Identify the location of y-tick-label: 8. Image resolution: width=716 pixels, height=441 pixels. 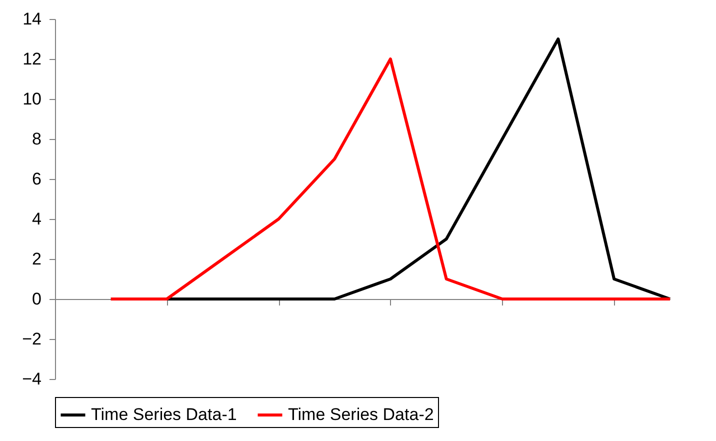
(37, 139).